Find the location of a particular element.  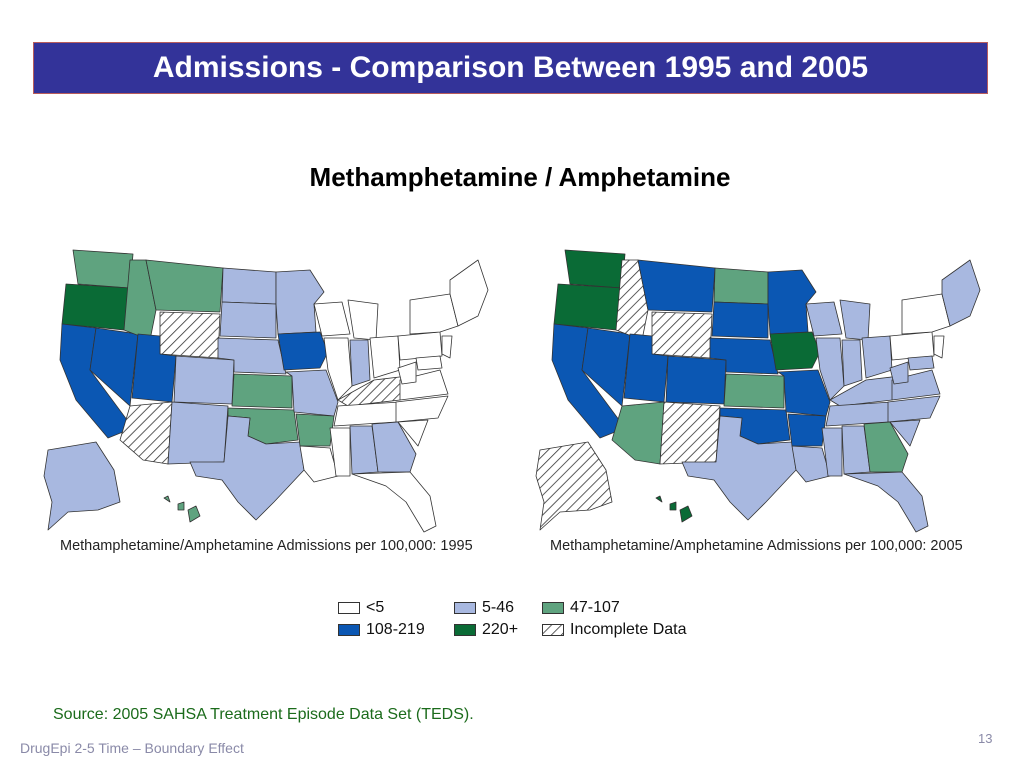

slide-subtitle: Methamphetamine / Amphetamine is located at coordinates (520, 177).